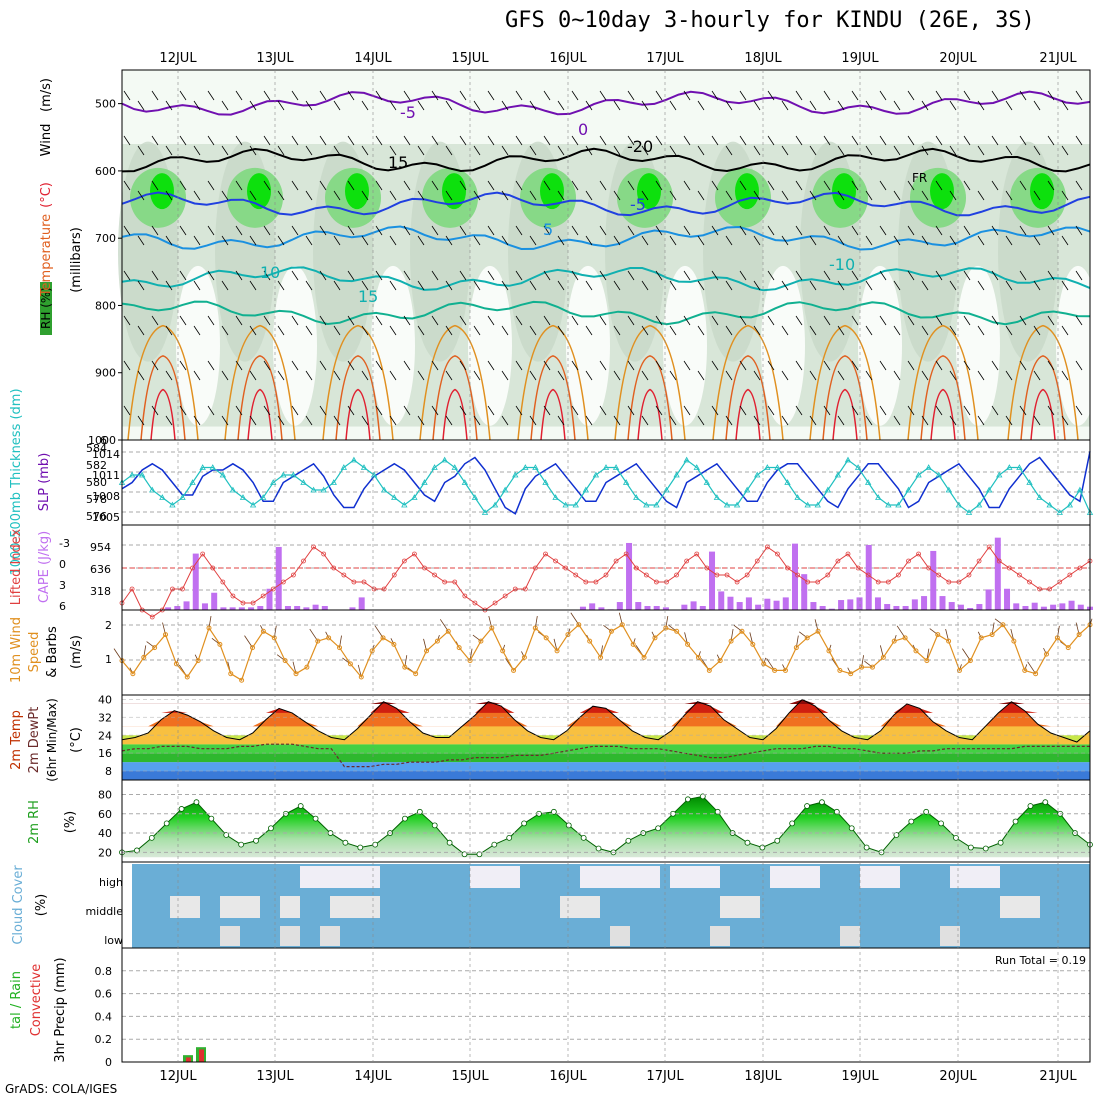 This screenshot has height=1100, width=1100. What do you see at coordinates (34, 822) in the screenshot?
I see `ylabel-2m-rh: 2m RH` at bounding box center [34, 822].